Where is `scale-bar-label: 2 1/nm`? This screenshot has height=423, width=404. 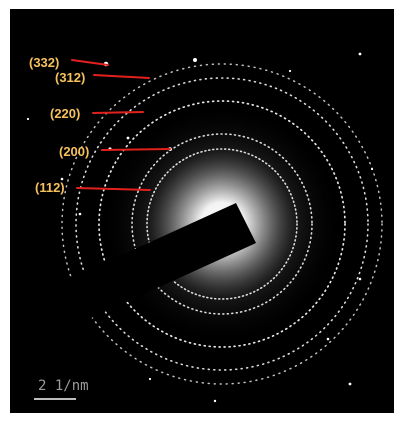
scale-bar-label: 2 1/nm is located at coordinates (63, 386).